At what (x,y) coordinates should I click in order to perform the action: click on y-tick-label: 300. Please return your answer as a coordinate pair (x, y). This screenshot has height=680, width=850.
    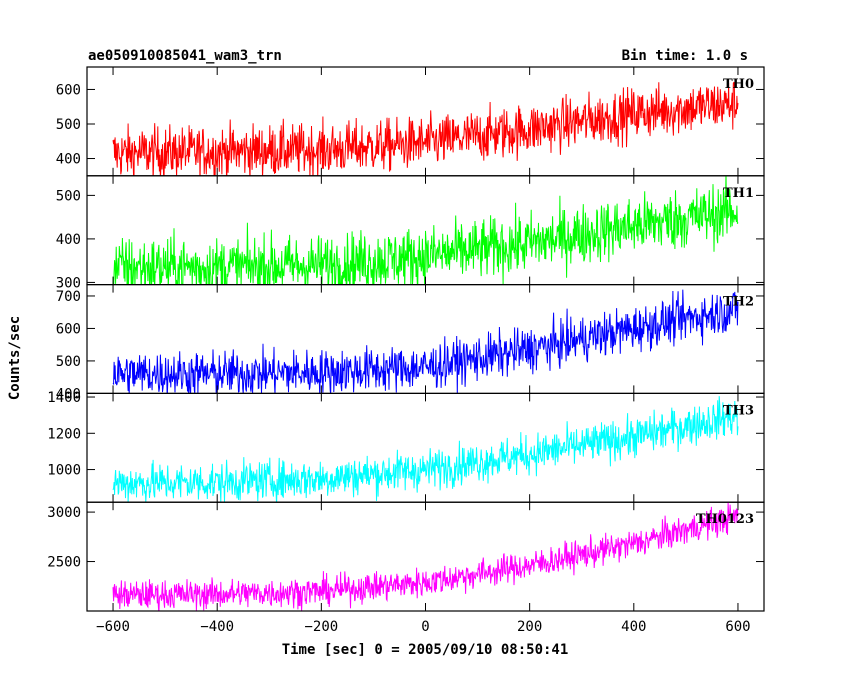
    Looking at the image, I should click on (68, 283).